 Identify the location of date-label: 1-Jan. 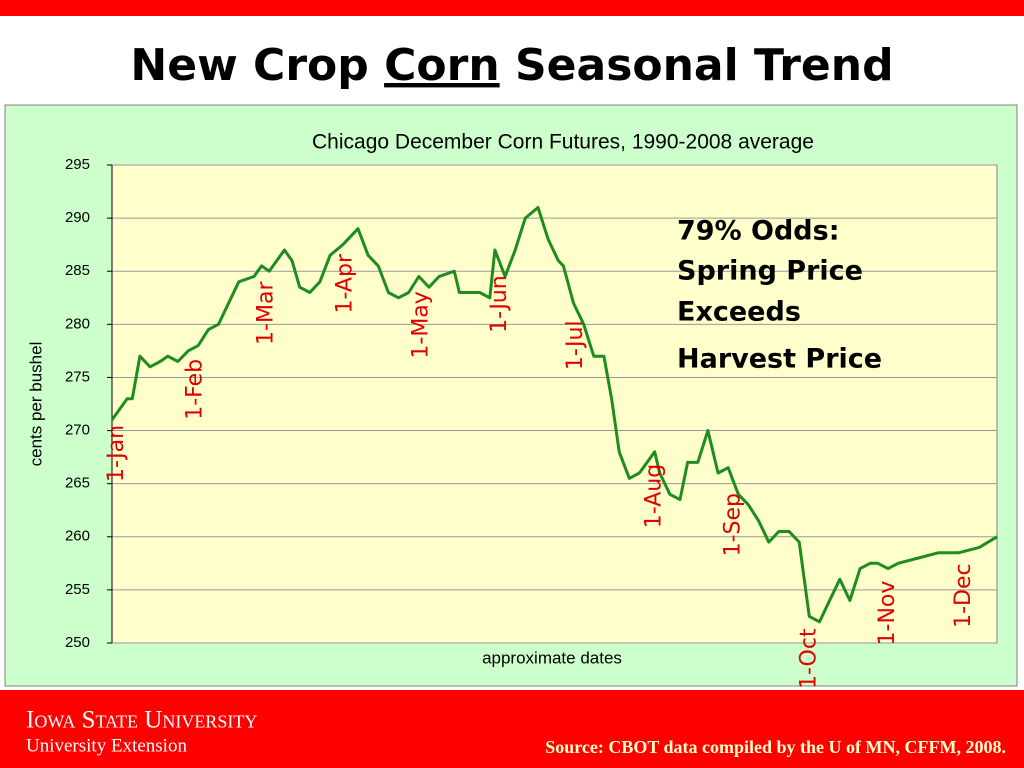
(116, 453).